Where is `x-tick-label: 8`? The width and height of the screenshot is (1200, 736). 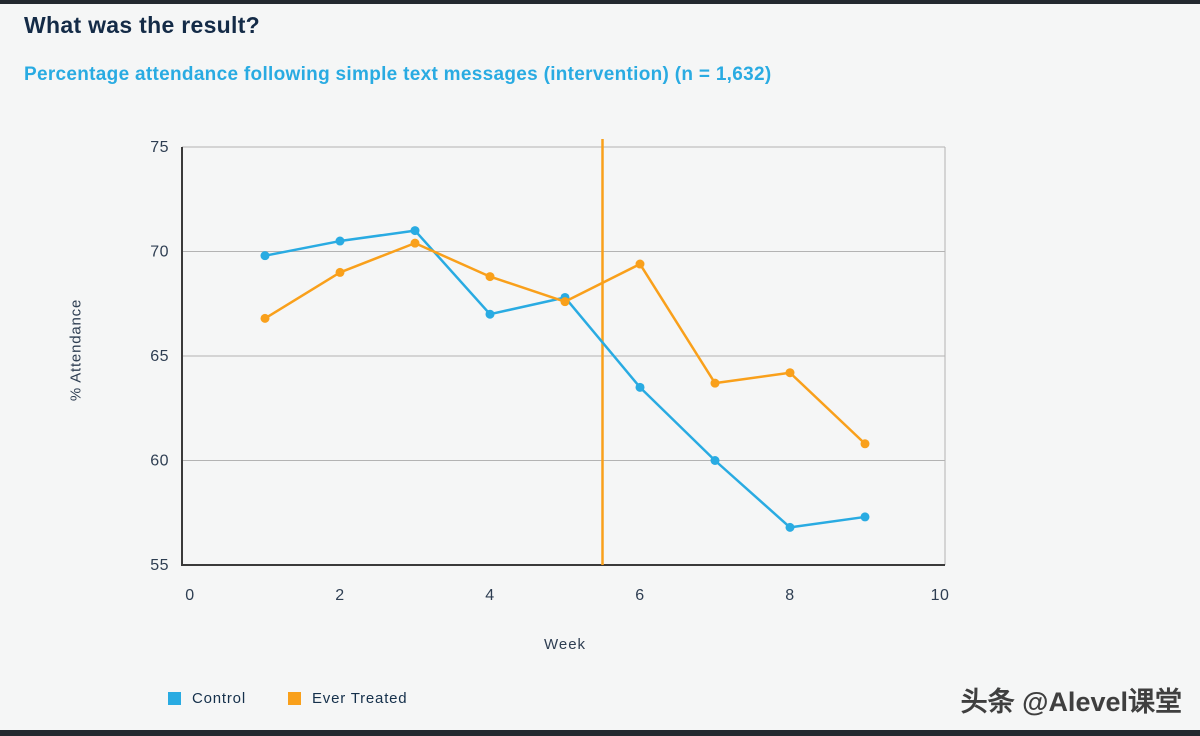 x-tick-label: 8 is located at coordinates (789, 595).